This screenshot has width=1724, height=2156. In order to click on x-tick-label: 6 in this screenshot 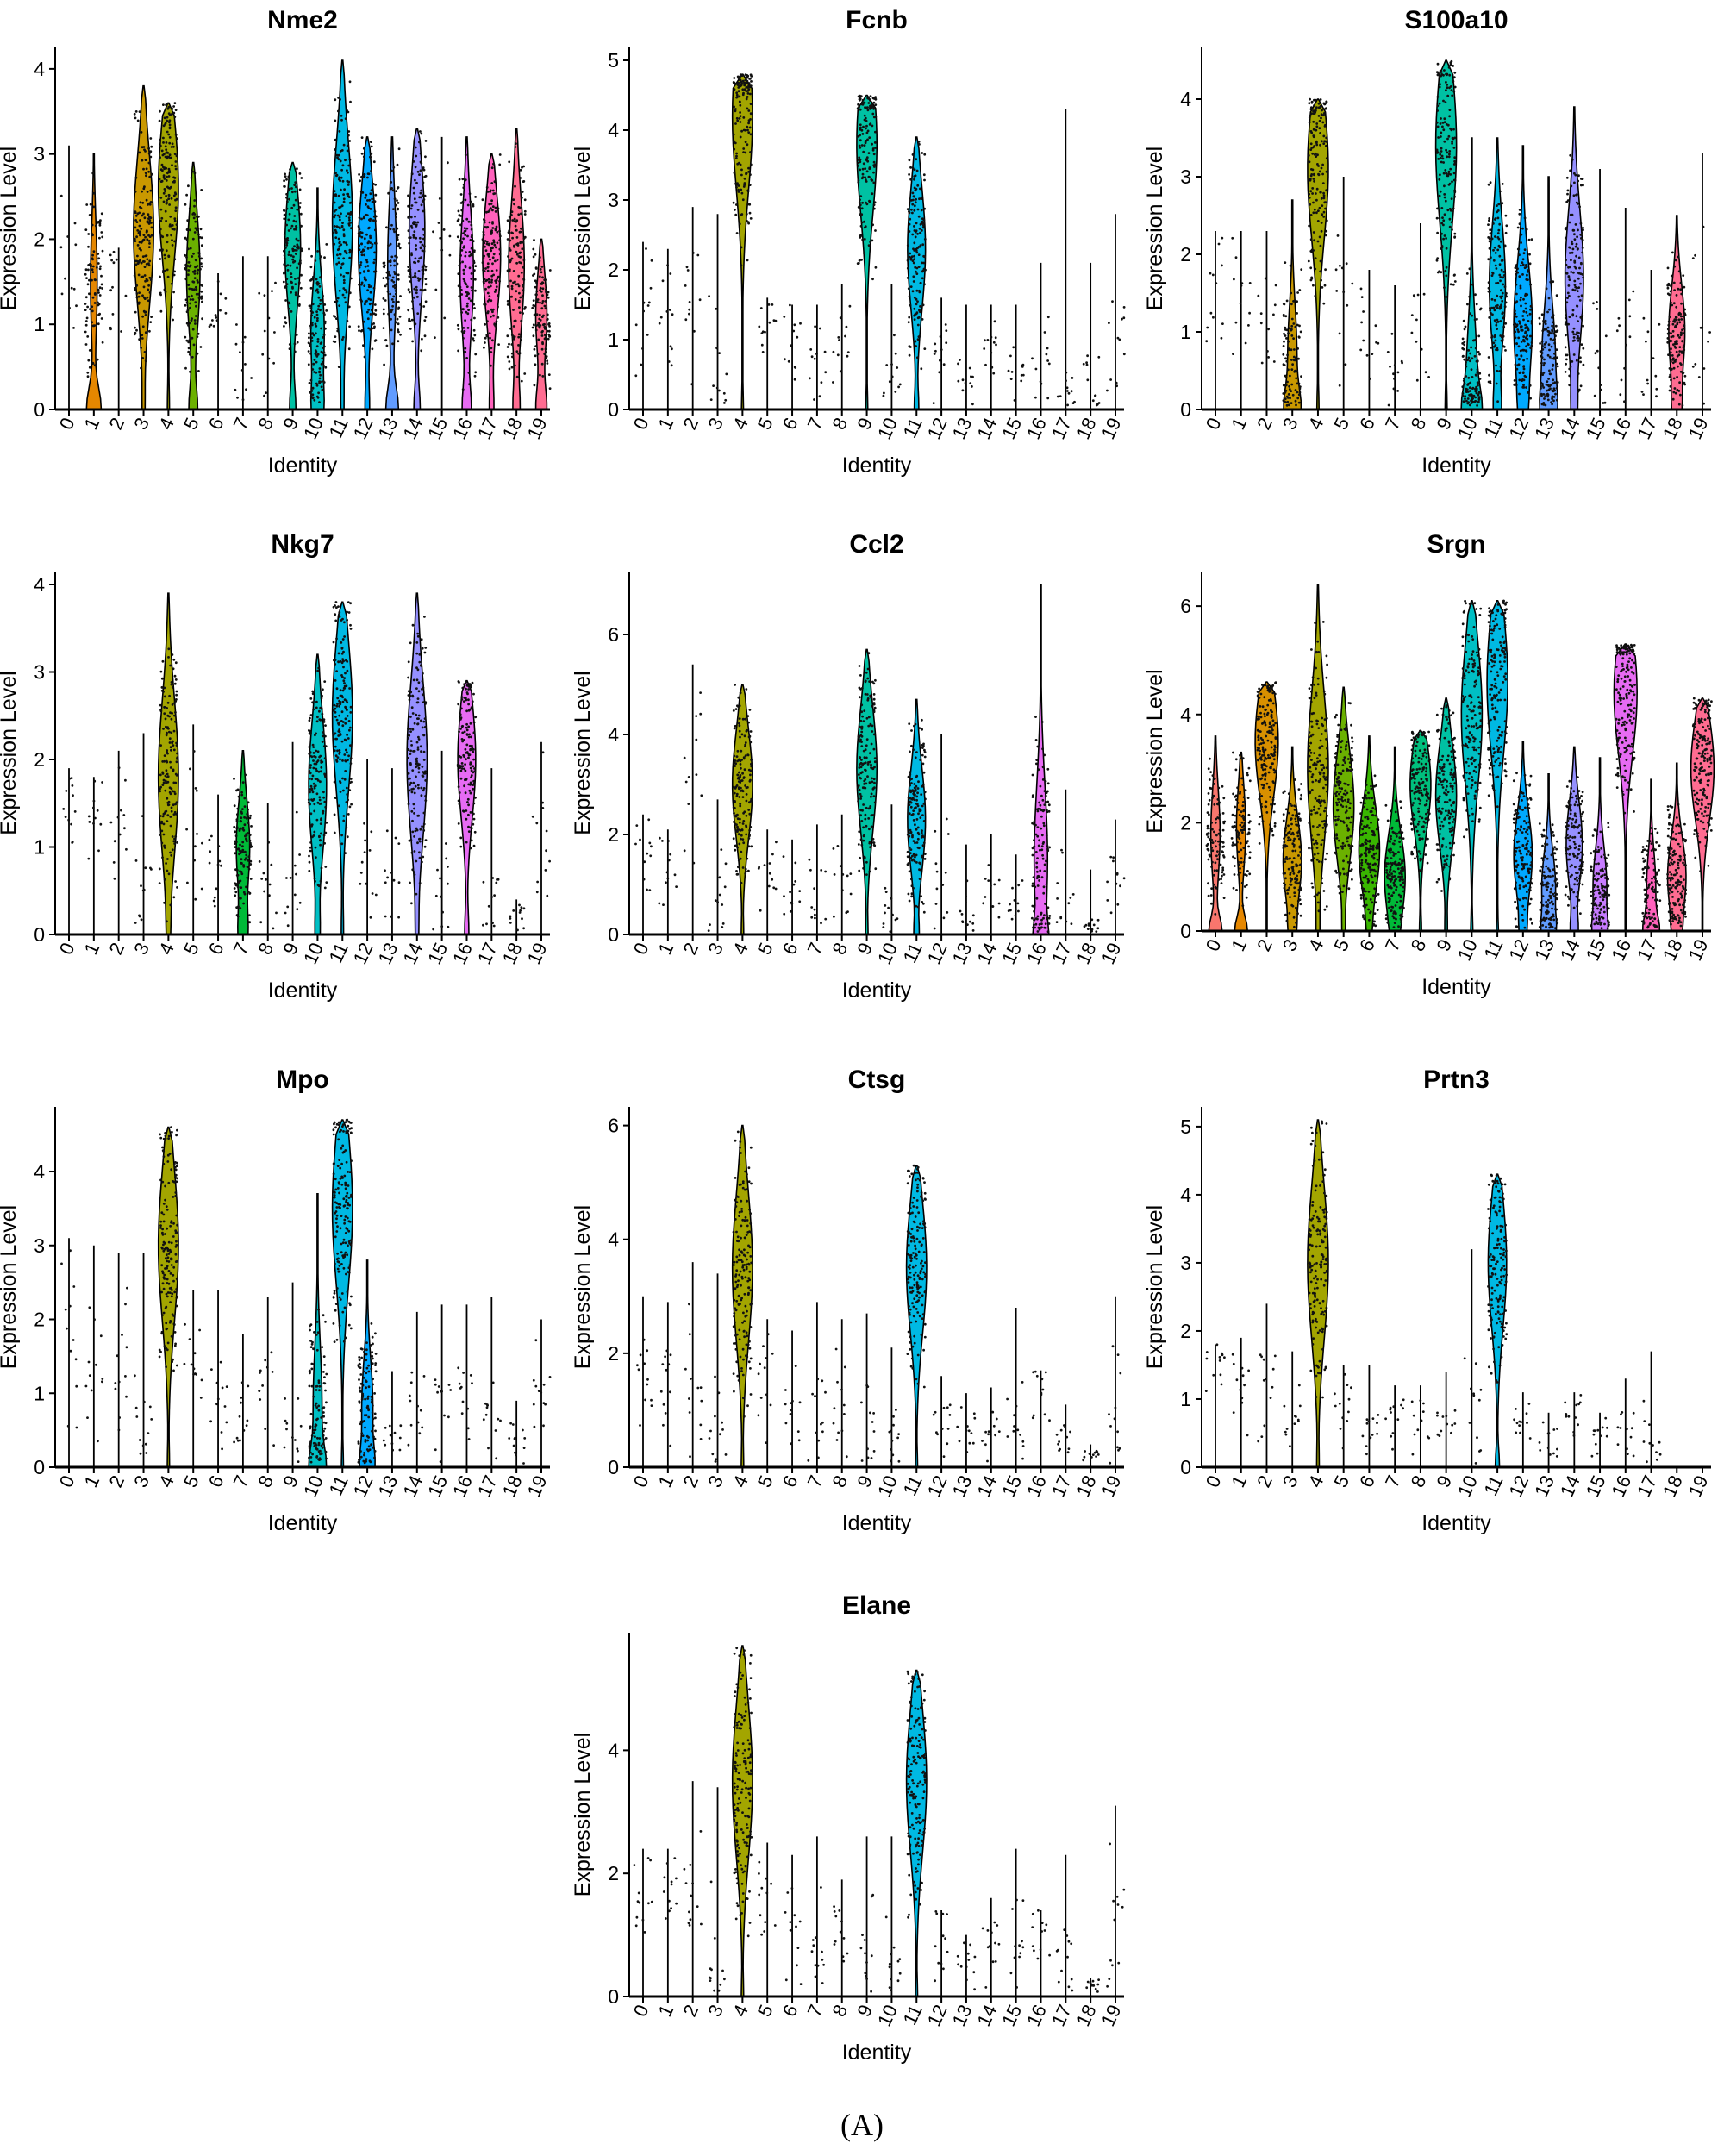, I will do `click(790, 424)`.